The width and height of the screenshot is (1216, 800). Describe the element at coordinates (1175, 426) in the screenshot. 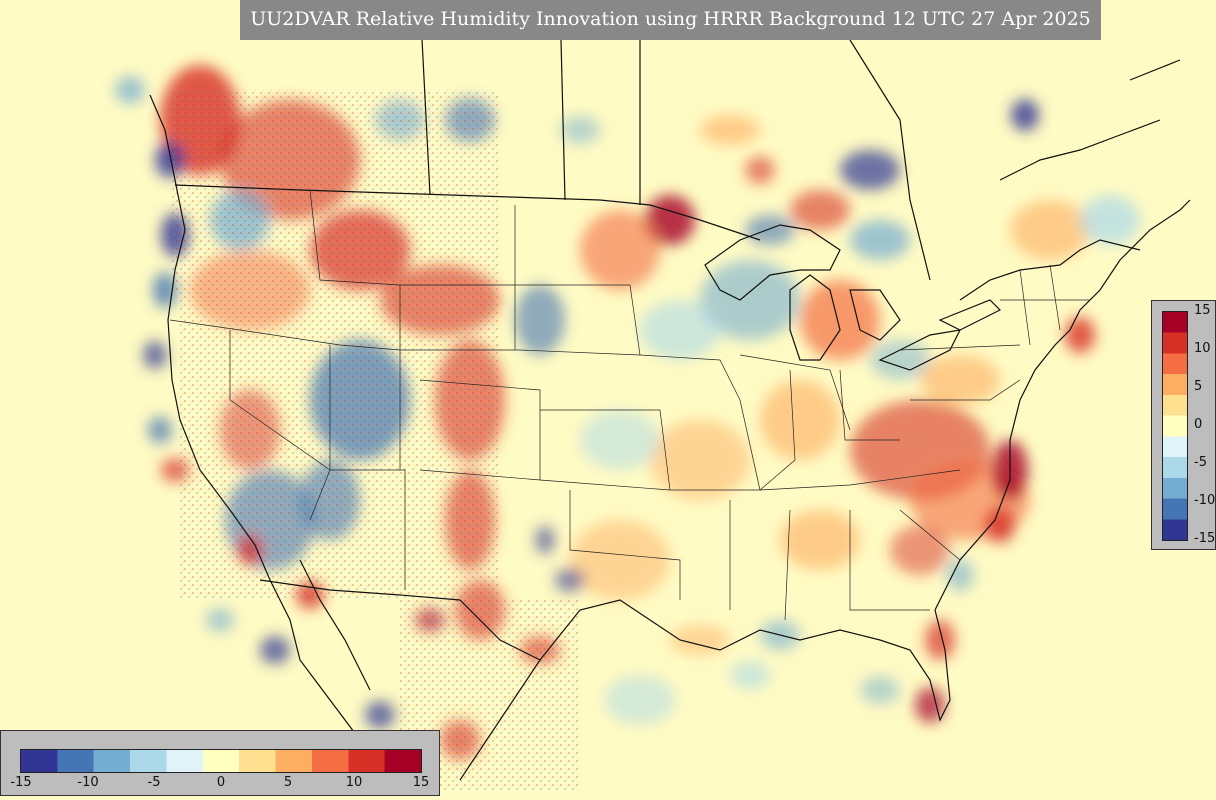

I see `vertical-colorbar-gradient` at that location.